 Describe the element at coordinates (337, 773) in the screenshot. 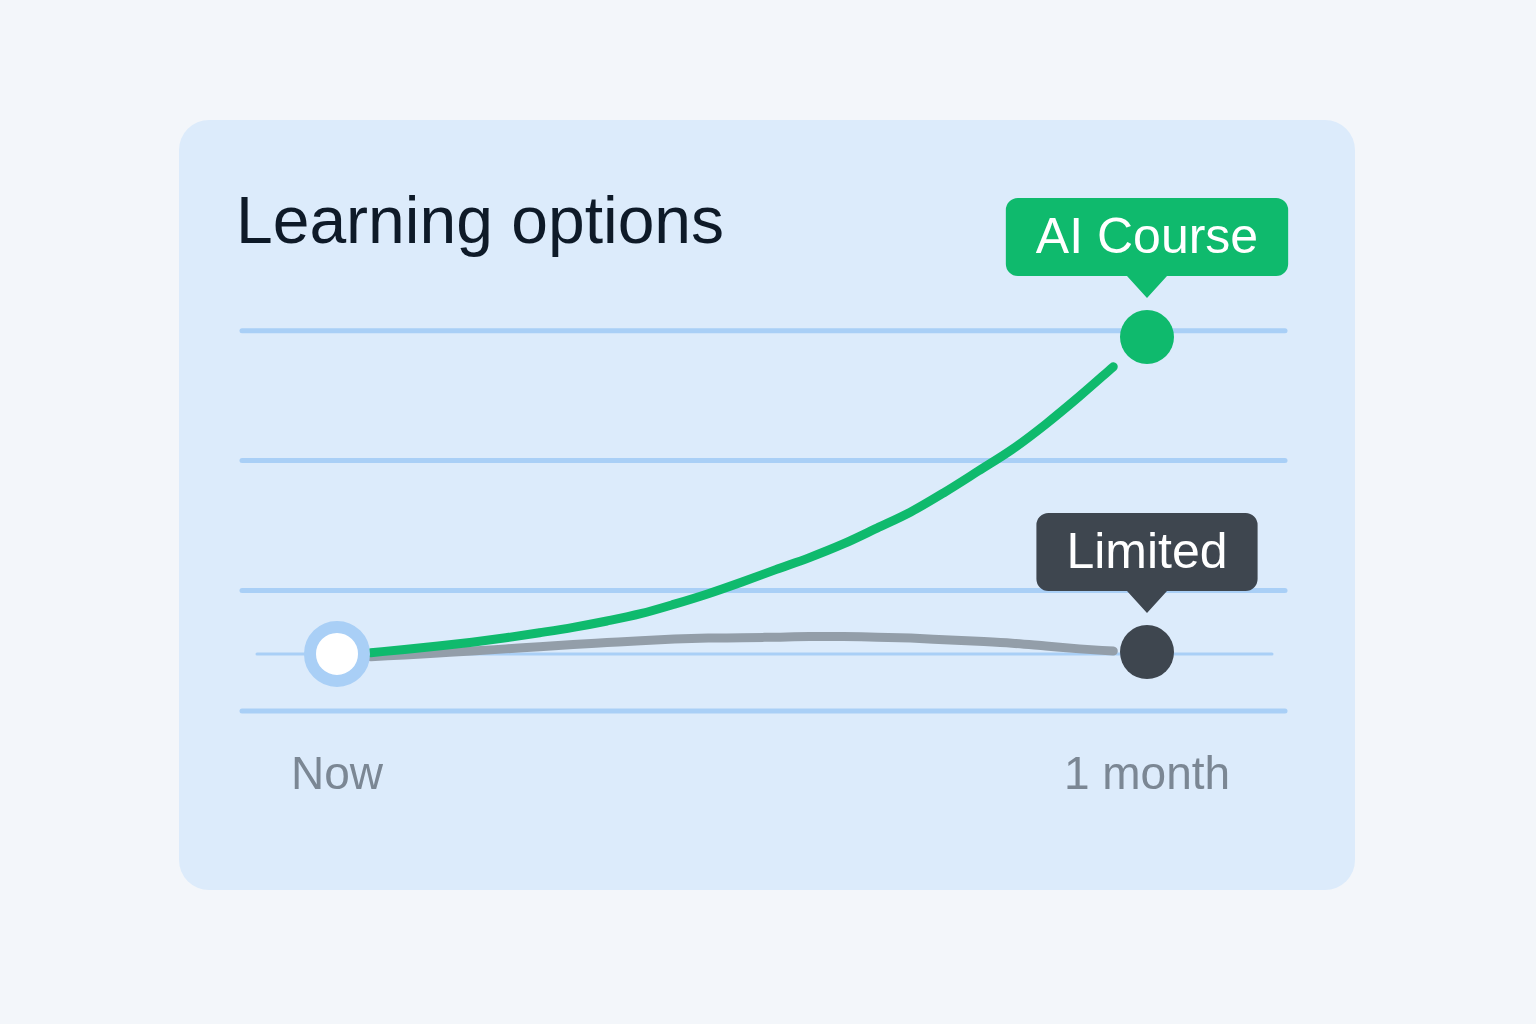

I see `x-tick-label: Now` at that location.